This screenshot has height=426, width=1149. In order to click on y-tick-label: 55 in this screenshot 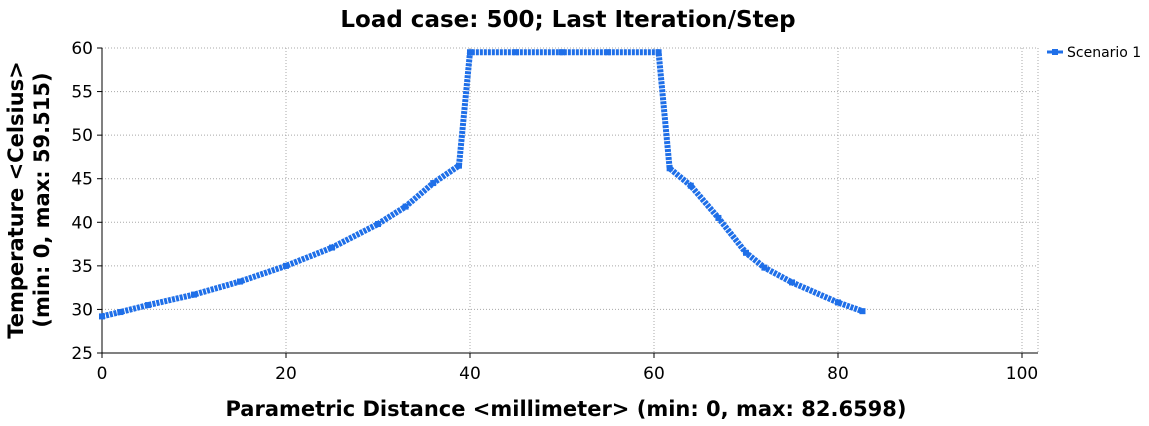, I will do `click(82, 93)`.